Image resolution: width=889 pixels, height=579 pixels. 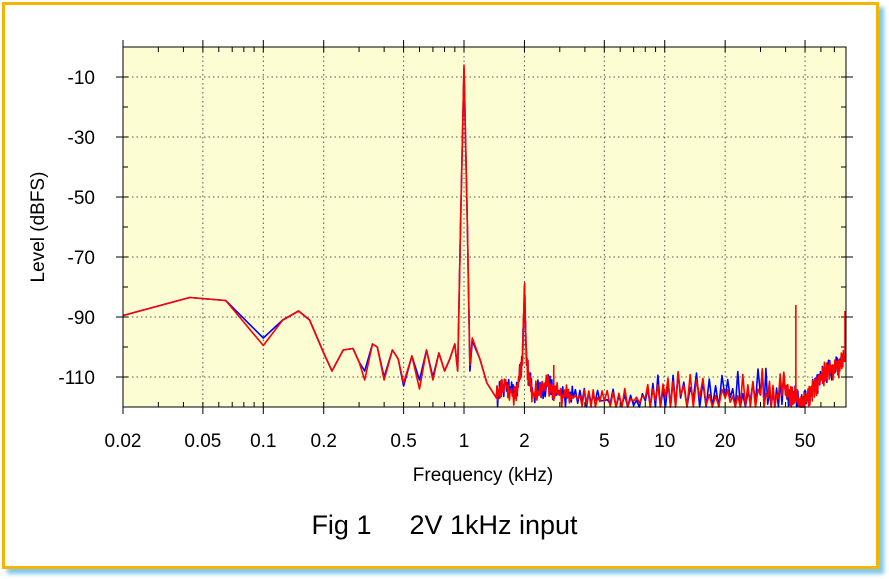 I want to click on x-tick-label: 20, so click(x=725, y=441).